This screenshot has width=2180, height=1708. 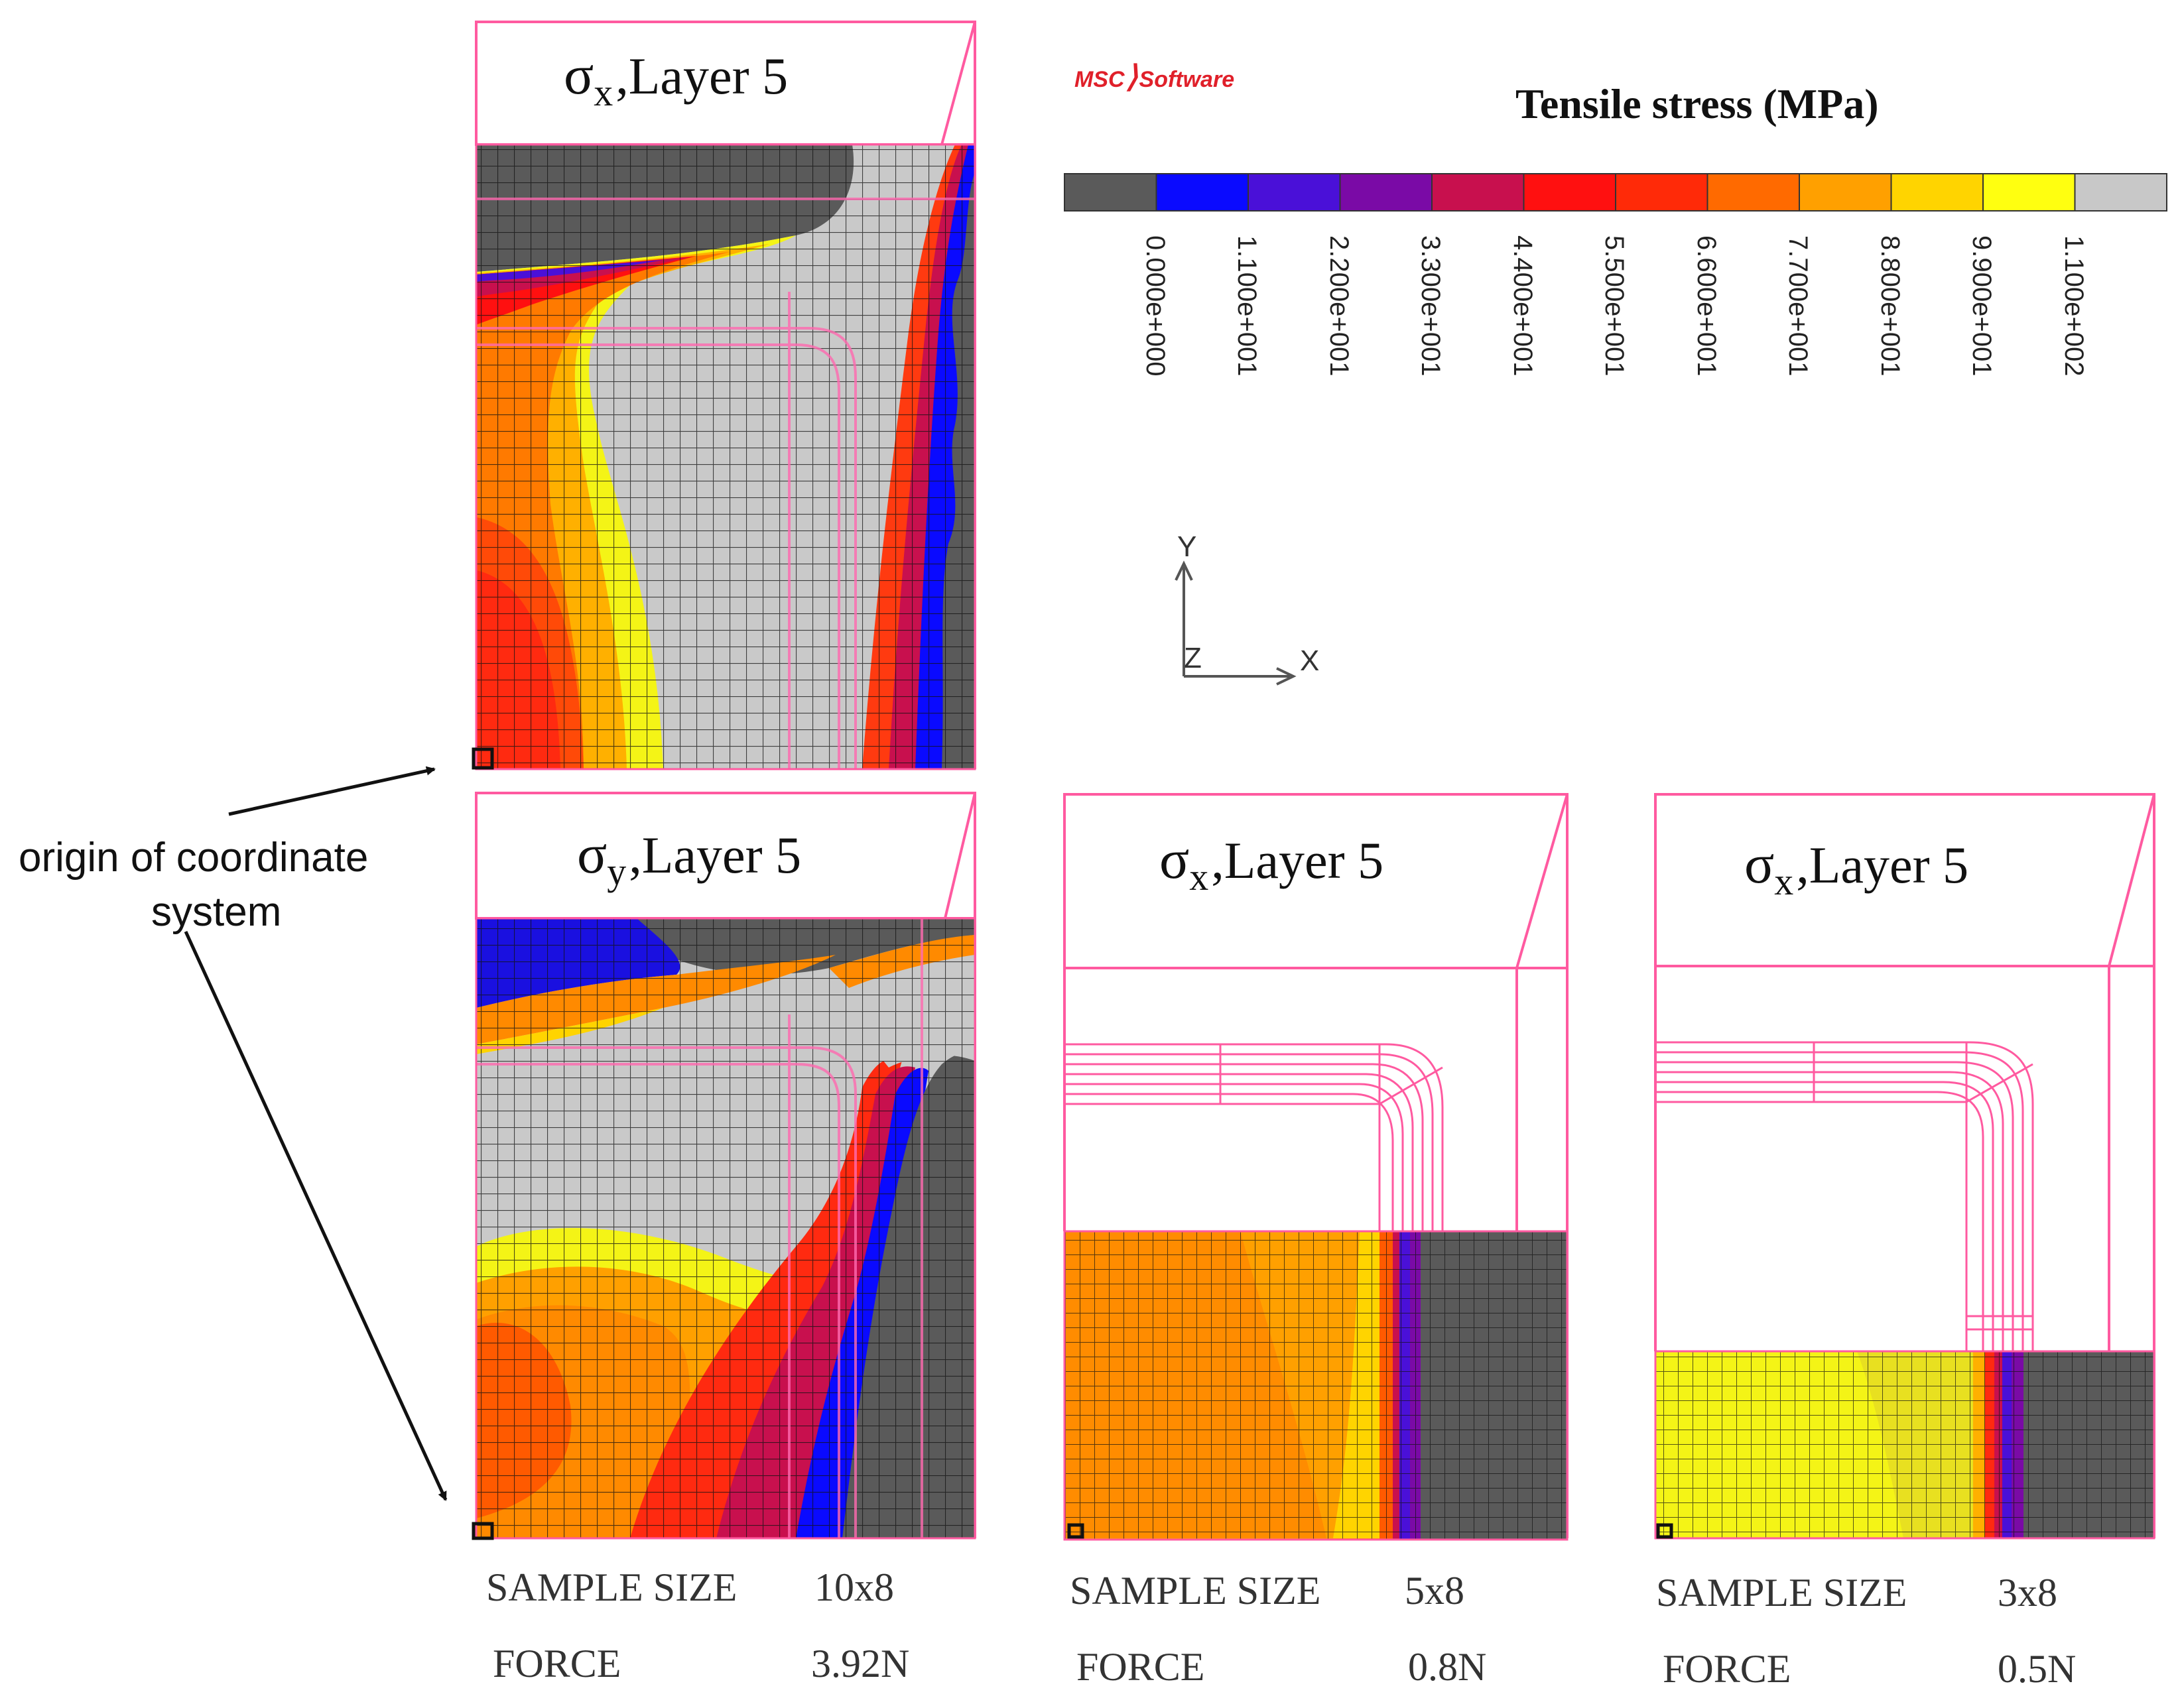 I want to click on panel1-border, so click(x=725, y=456).